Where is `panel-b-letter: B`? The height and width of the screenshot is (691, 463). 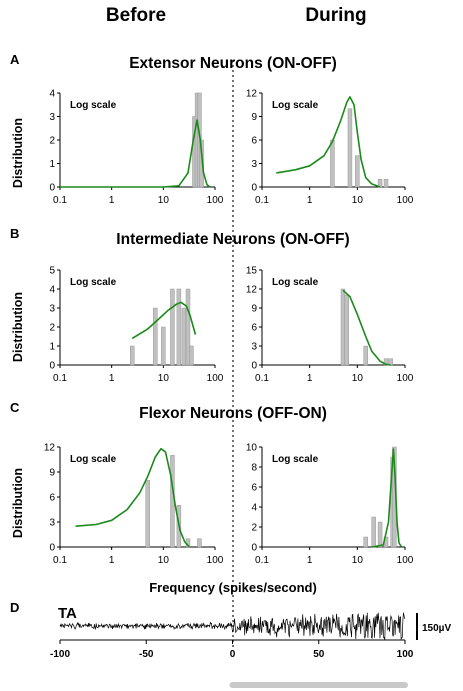 panel-b-letter: B is located at coordinates (14, 233).